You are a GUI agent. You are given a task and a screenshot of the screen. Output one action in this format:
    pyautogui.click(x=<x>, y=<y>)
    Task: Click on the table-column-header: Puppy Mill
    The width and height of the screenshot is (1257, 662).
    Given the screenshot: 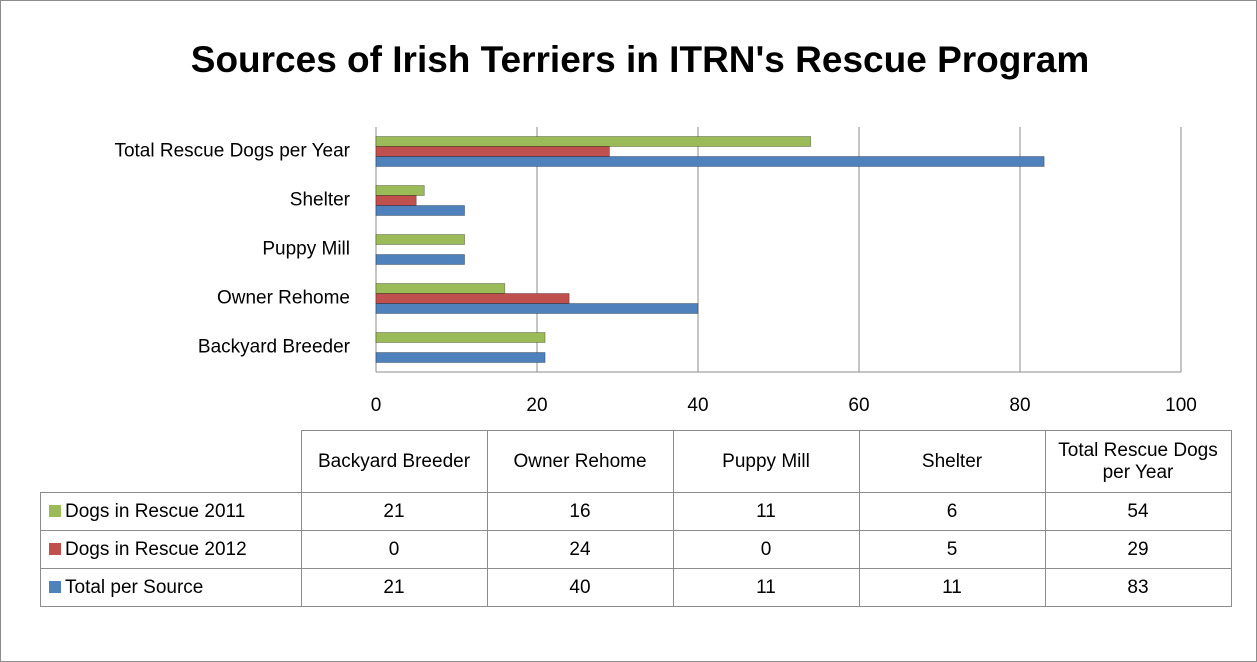 What is the action you would take?
    pyautogui.click(x=766, y=461)
    